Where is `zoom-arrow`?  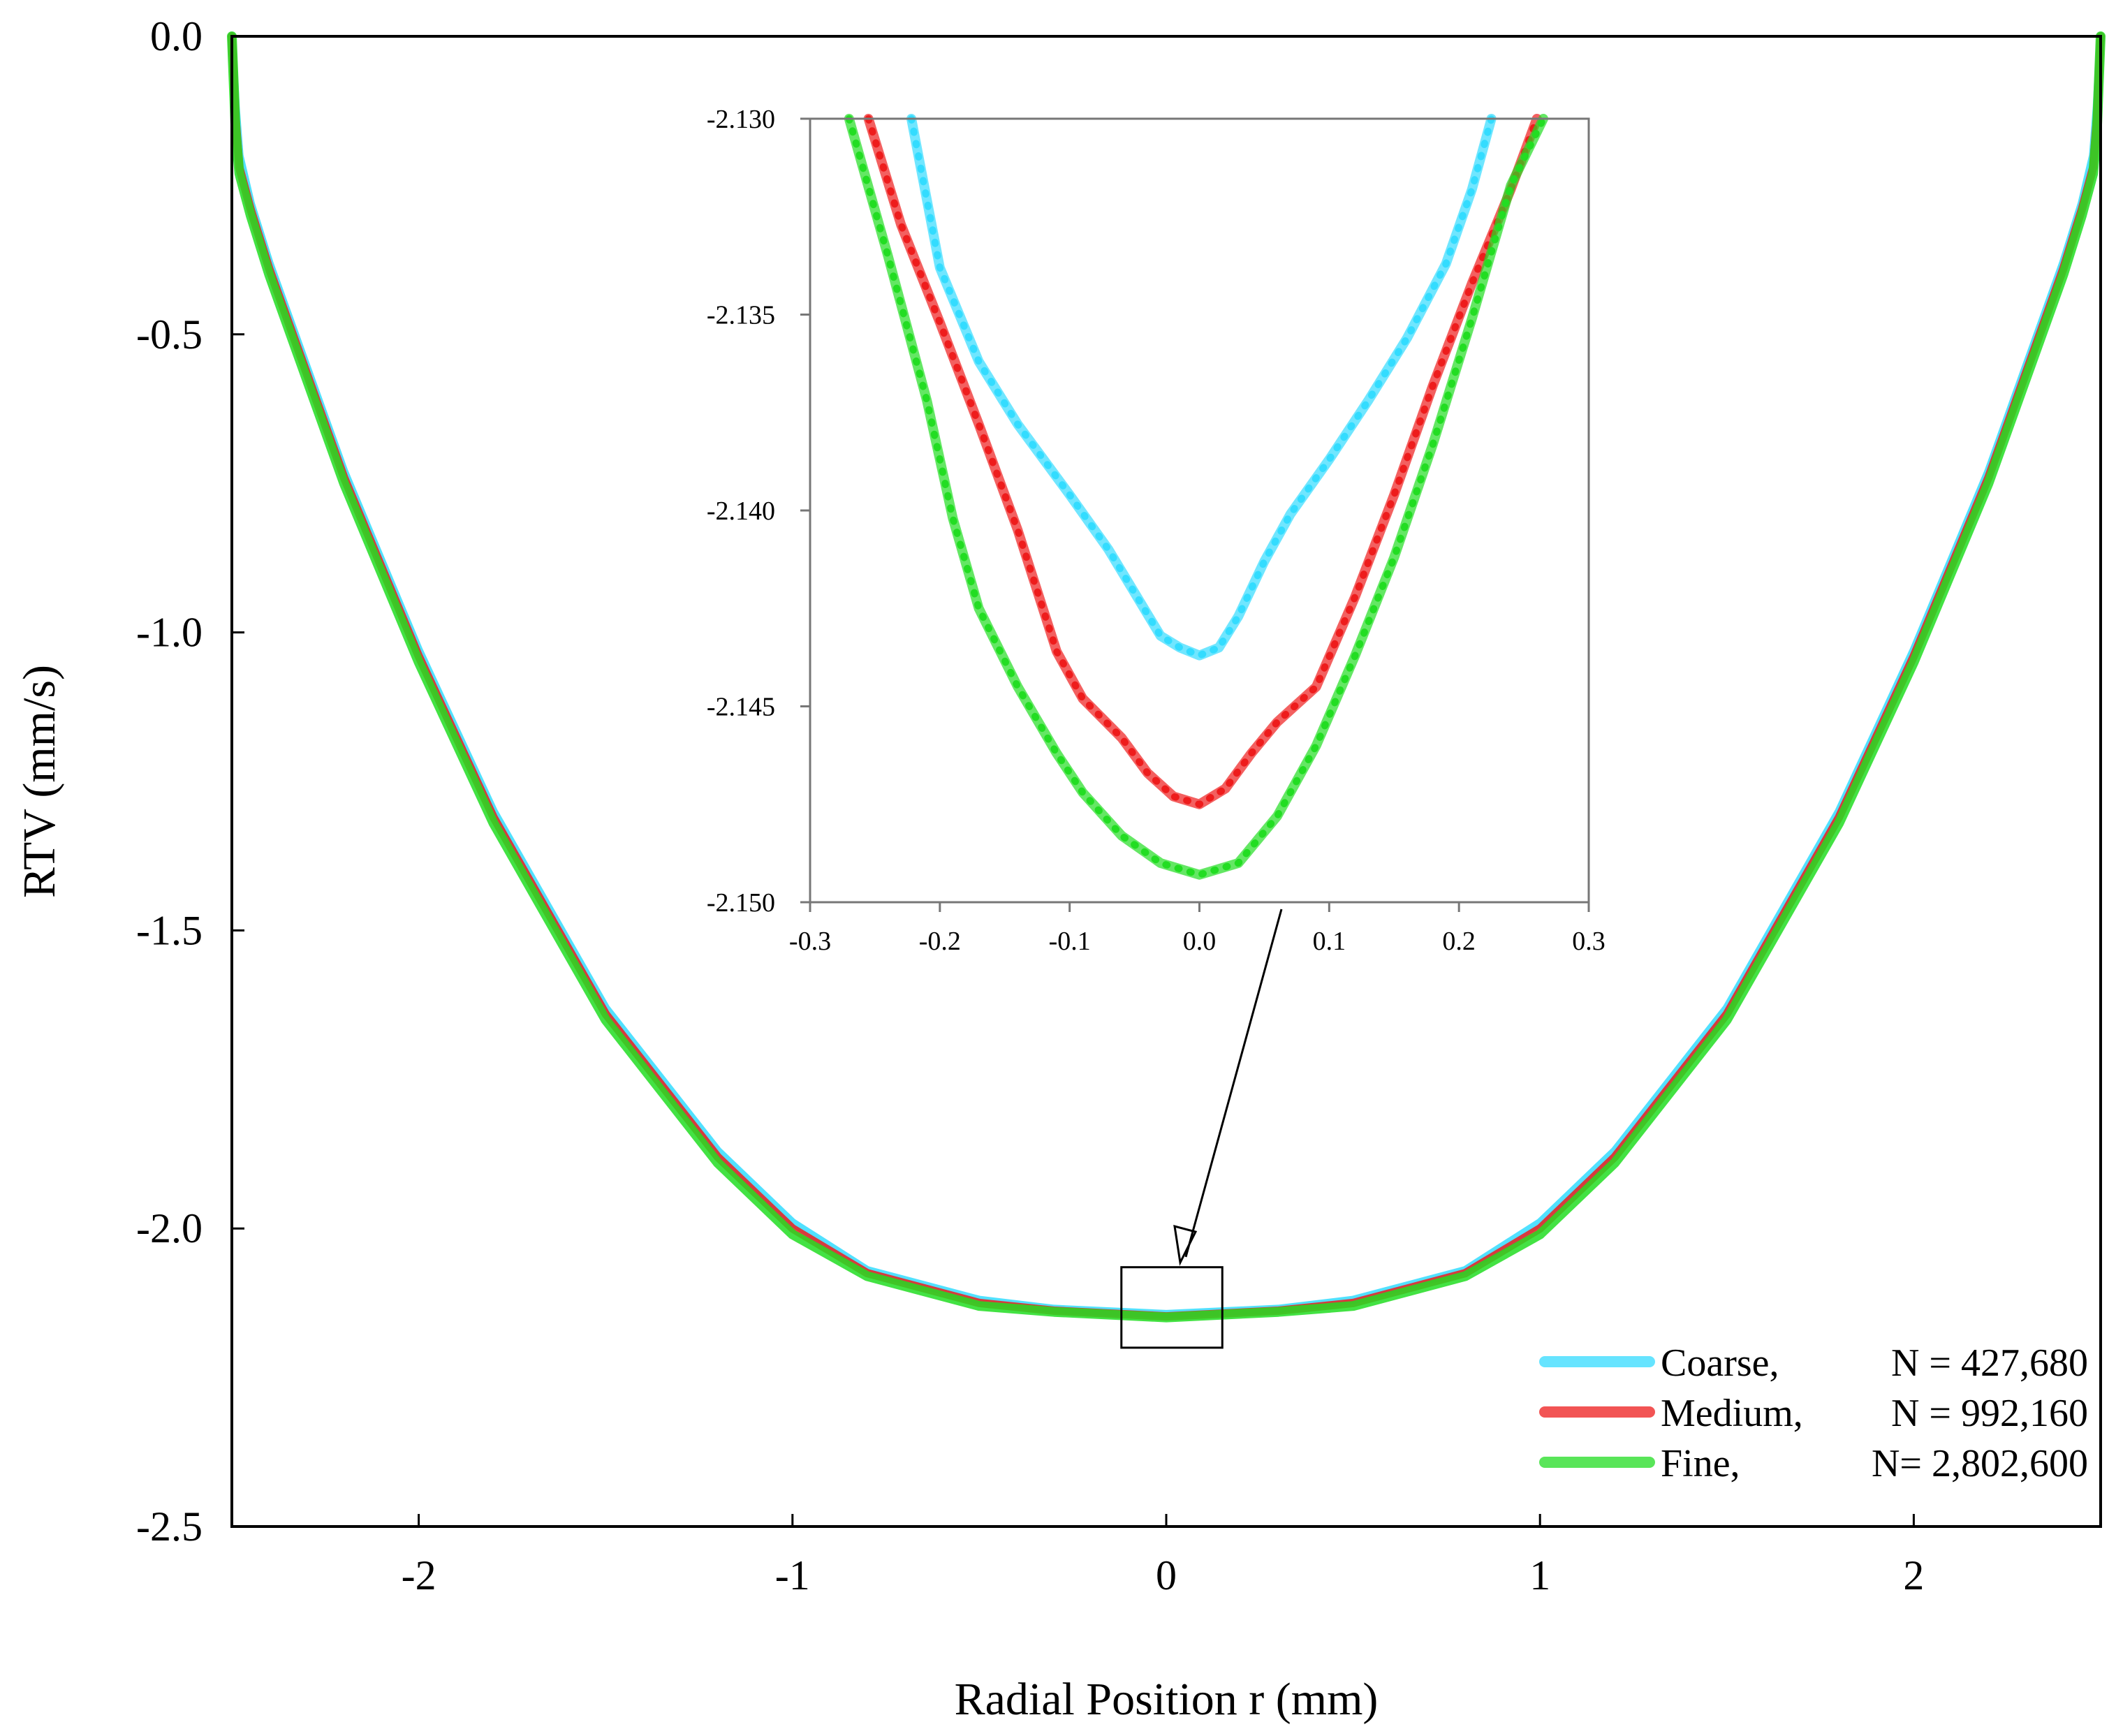
zoom-arrow is located at coordinates (1228, 1087).